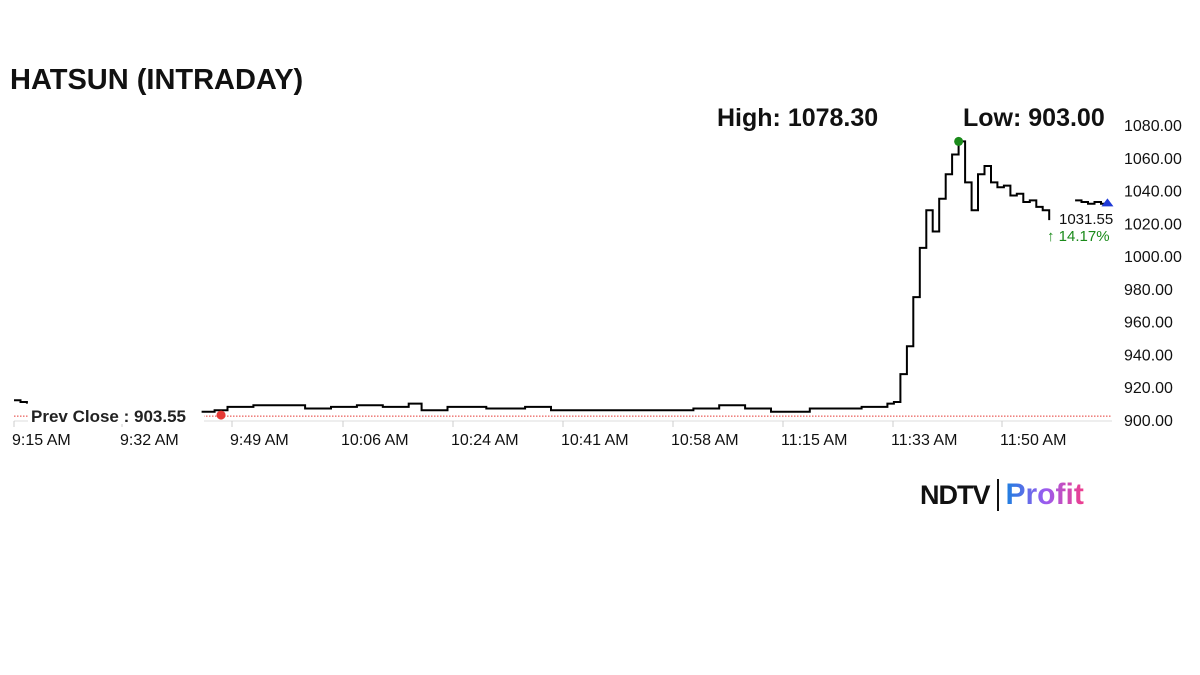 Image resolution: width=1200 pixels, height=675 pixels. I want to click on ndtv-profit-logo: NDTV Profit, so click(1002, 495).